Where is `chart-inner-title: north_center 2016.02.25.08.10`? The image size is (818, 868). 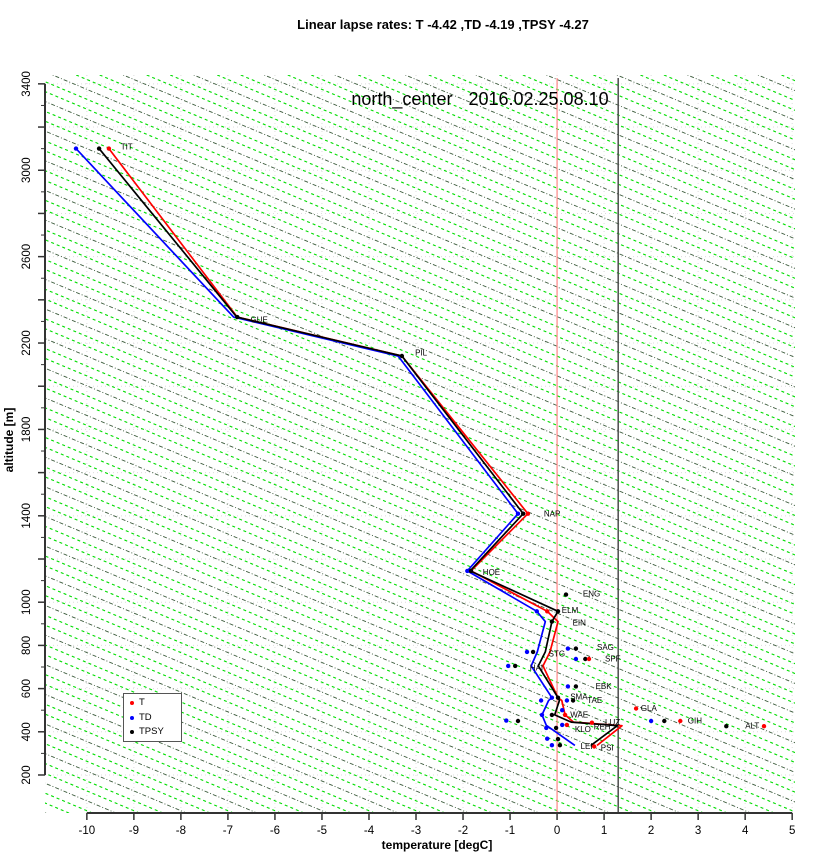 chart-inner-title: north_center 2016.02.25.08.10 is located at coordinates (479, 99).